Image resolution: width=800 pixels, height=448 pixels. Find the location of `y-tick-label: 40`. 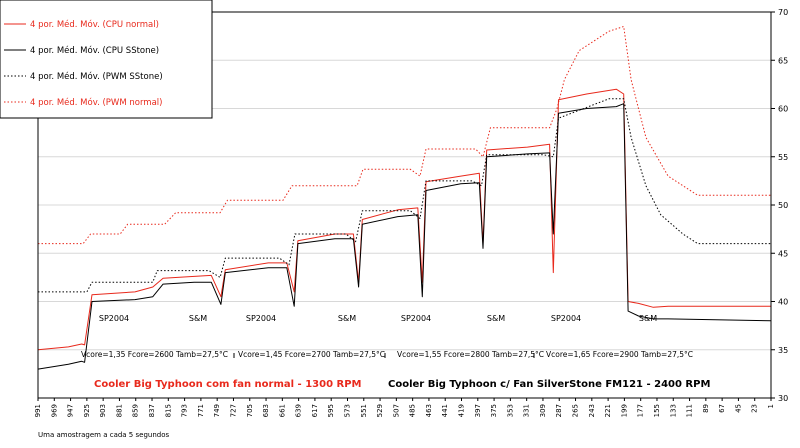

y-tick-label: 40 is located at coordinates (783, 302).